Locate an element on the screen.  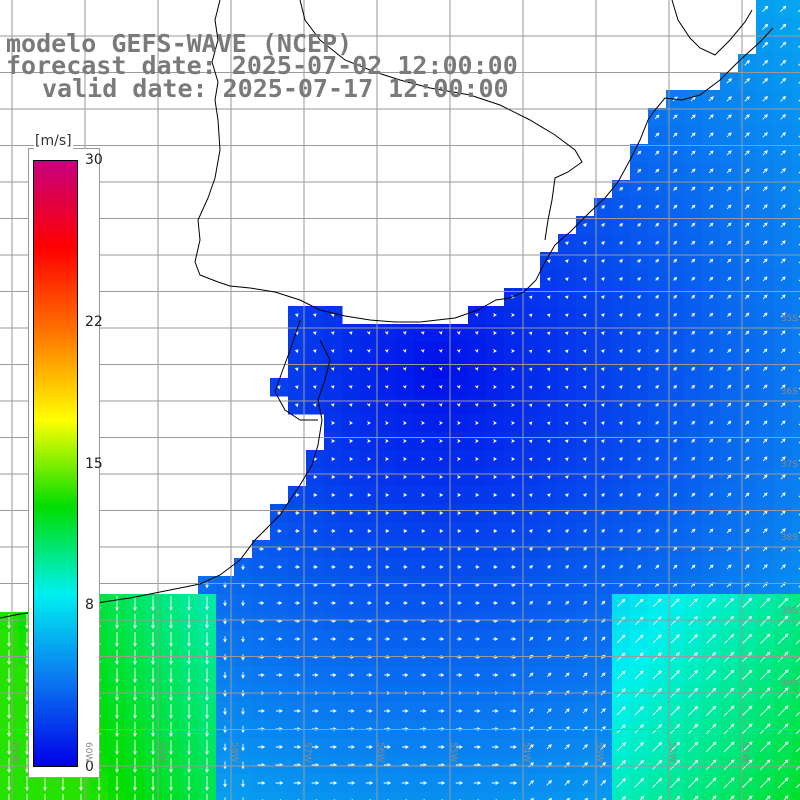
lon-label: 51W is located at coordinates (745, 752).